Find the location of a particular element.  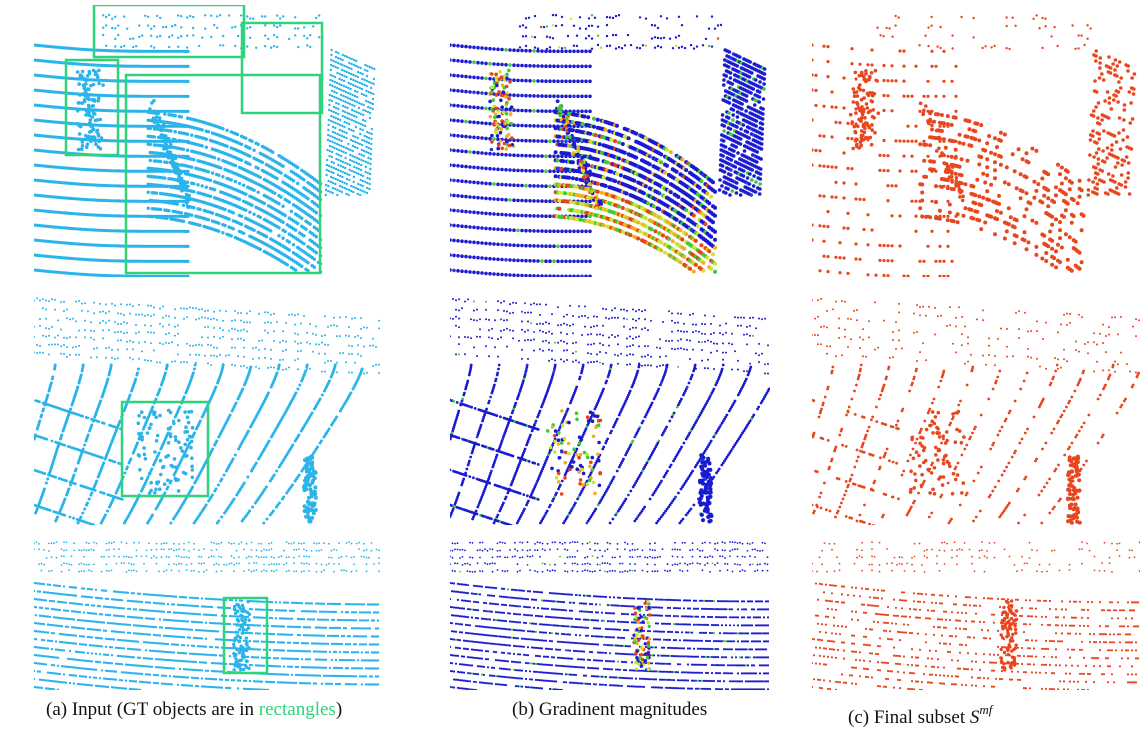

caption-subset: (c) Final subset Smf is located at coordinates (920, 714).